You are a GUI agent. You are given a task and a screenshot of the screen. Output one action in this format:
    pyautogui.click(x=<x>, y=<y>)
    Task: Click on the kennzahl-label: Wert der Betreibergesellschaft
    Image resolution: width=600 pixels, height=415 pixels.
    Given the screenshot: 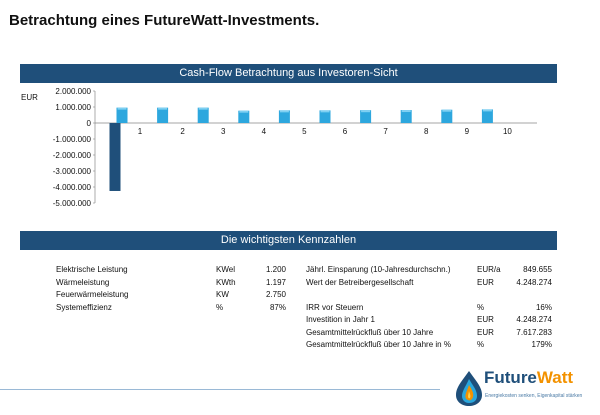 What is the action you would take?
    pyautogui.click(x=360, y=282)
    